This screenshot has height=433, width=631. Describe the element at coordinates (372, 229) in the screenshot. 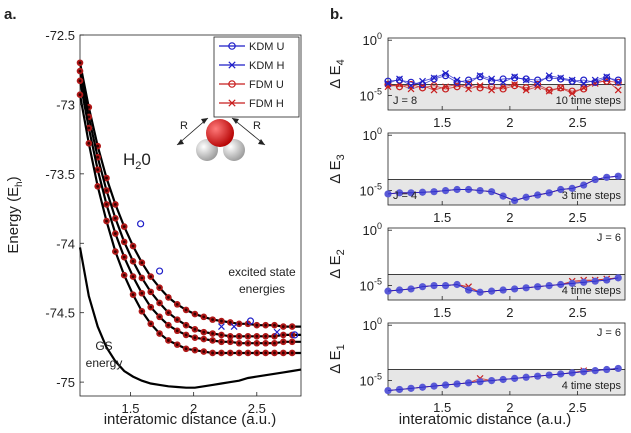

I see `b-ytick-label-2-0: 10⁰` at that location.